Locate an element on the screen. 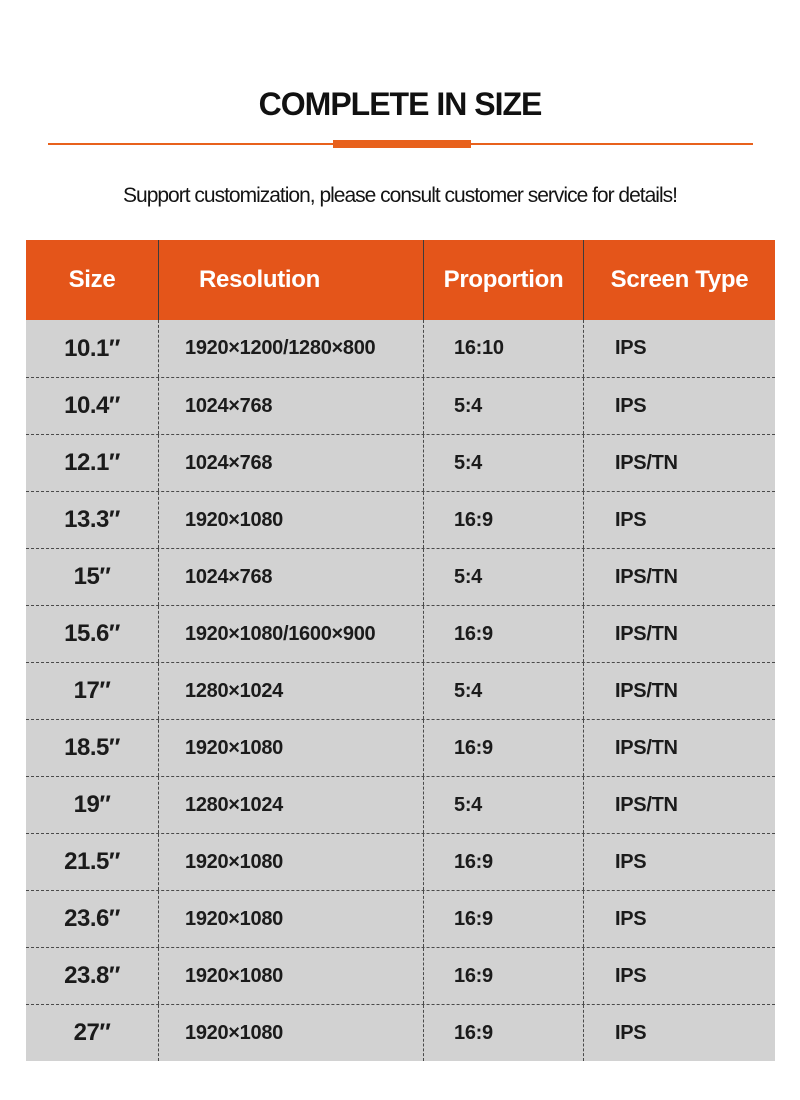  header-cell-screen-type: Screen Type is located at coordinates (679, 280).